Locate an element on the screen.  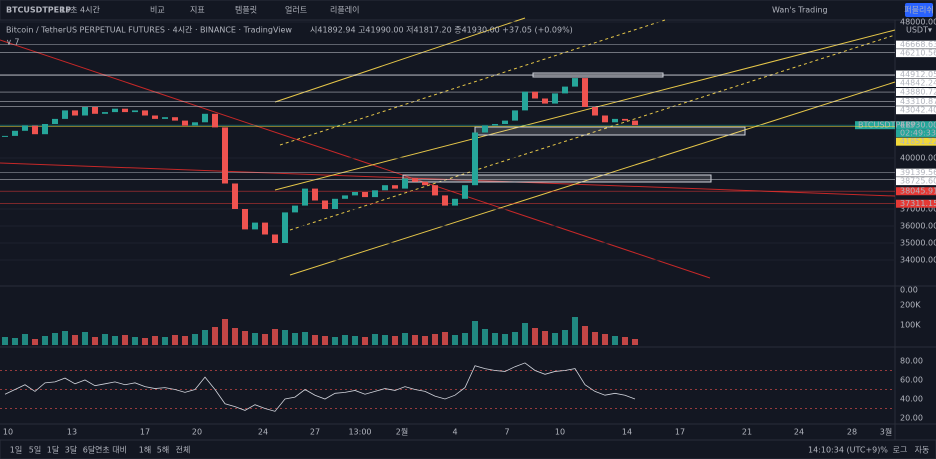
range-button: 3달 is located at coordinates (71, 450).